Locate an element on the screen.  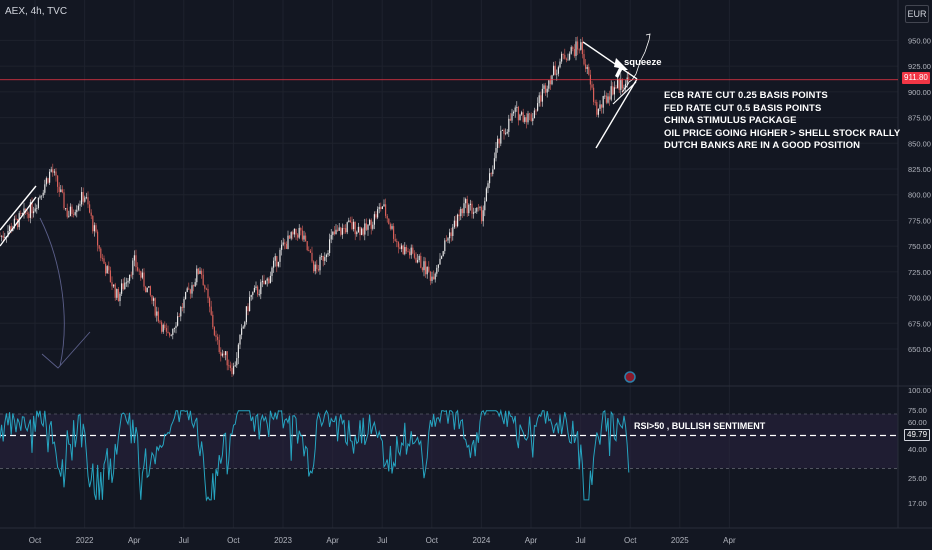
currency-button: EUR is located at coordinates (917, 14).